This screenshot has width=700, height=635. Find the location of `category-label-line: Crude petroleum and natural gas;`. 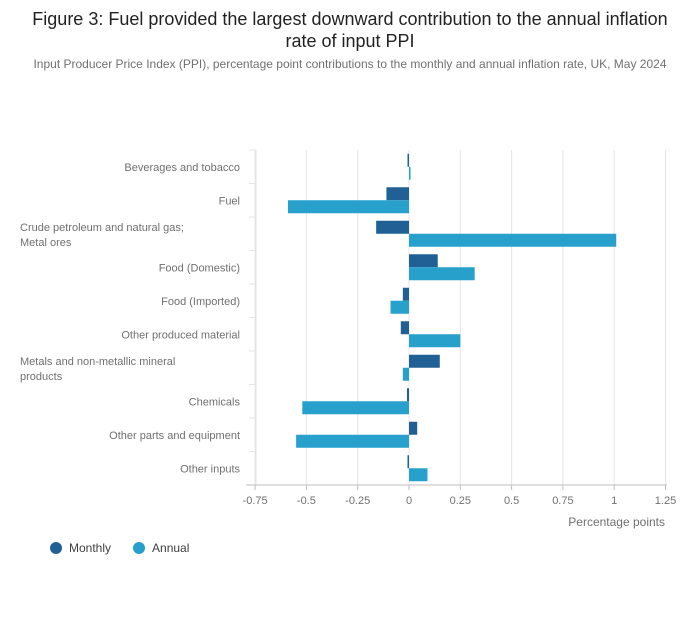

category-label-line: Crude petroleum and natural gas; is located at coordinates (102, 228).